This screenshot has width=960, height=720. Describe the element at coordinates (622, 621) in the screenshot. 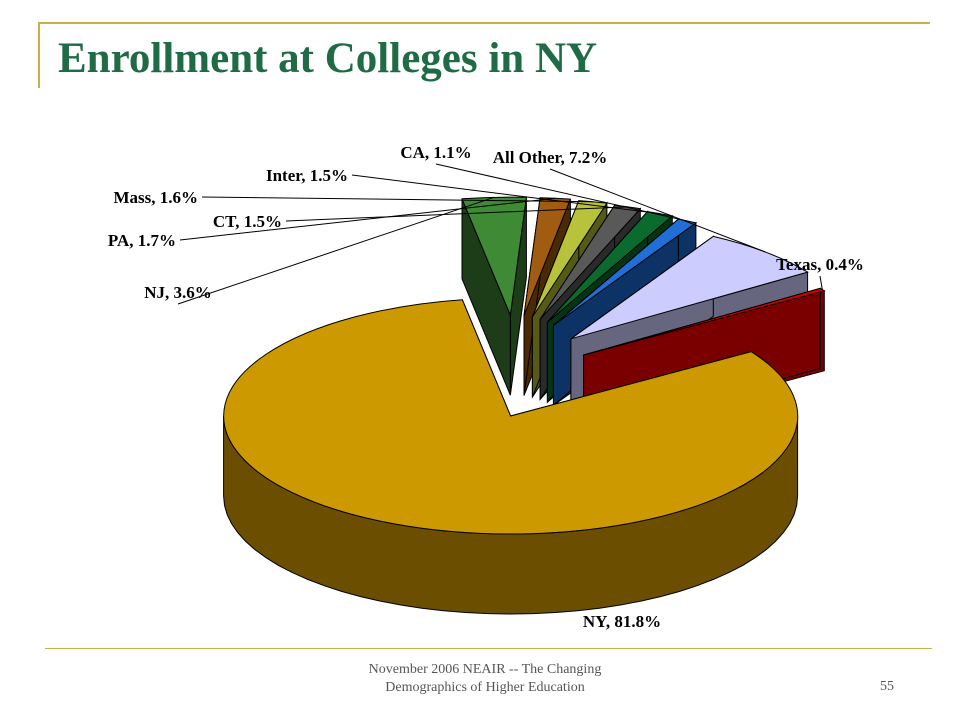

I see `data-label-ny: NY, 81.8%` at that location.